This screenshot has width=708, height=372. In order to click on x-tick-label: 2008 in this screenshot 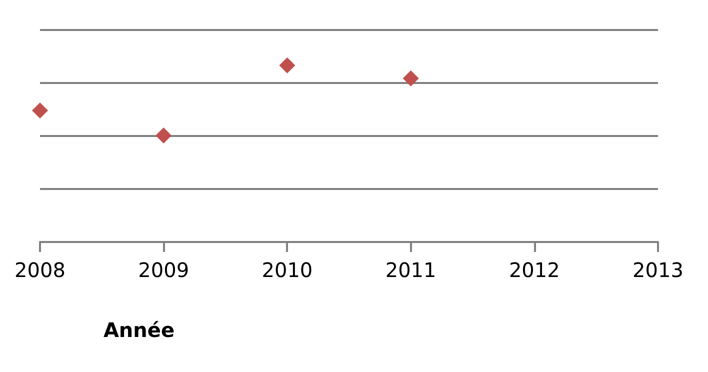, I will do `click(40, 270)`.